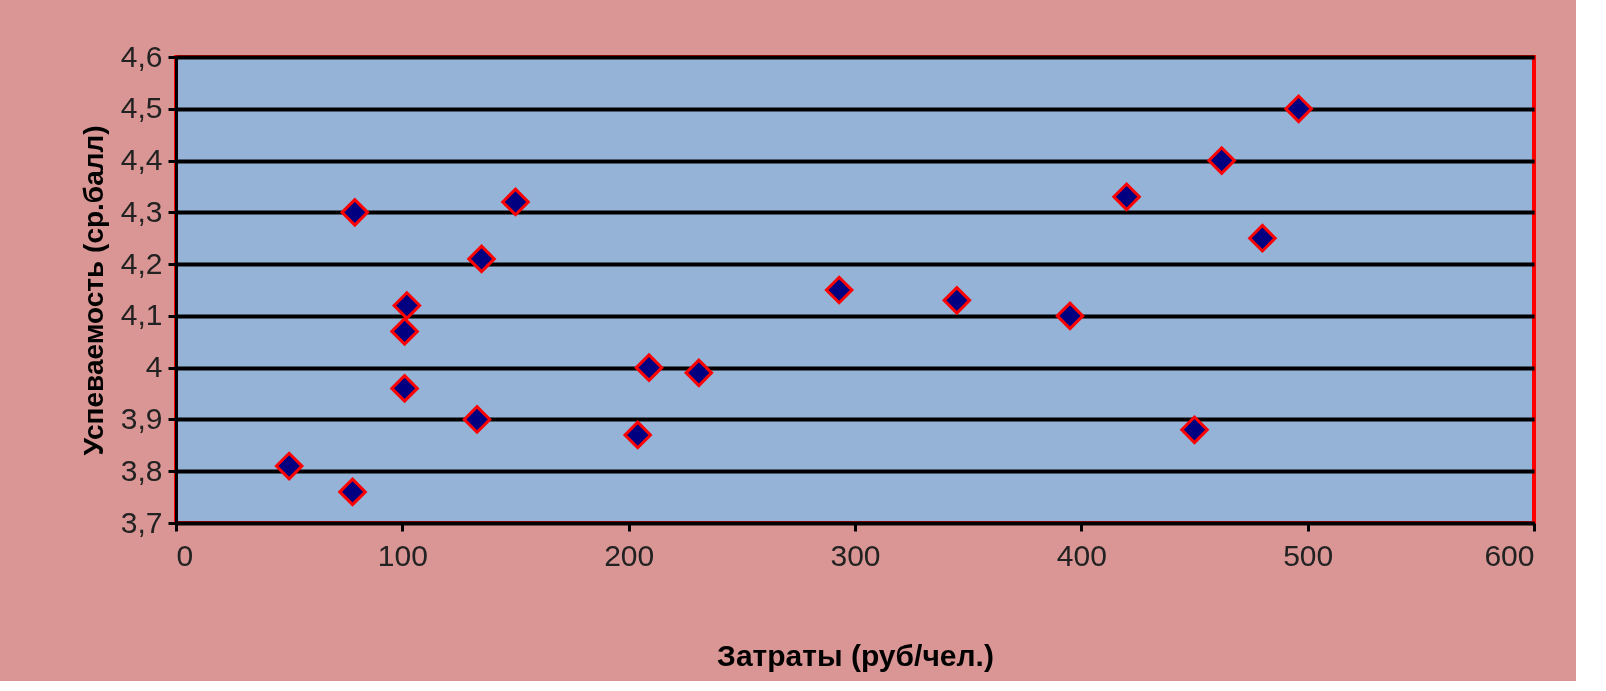  I want to click on y-tick-label: 4,5, so click(141, 108).